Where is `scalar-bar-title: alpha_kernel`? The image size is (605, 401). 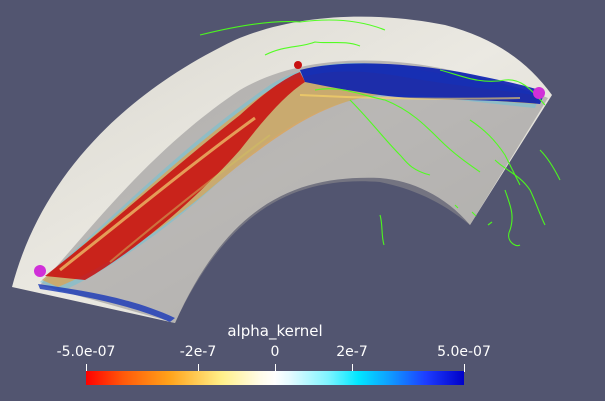
scalar-bar-title: alpha_kernel is located at coordinates (275, 331).